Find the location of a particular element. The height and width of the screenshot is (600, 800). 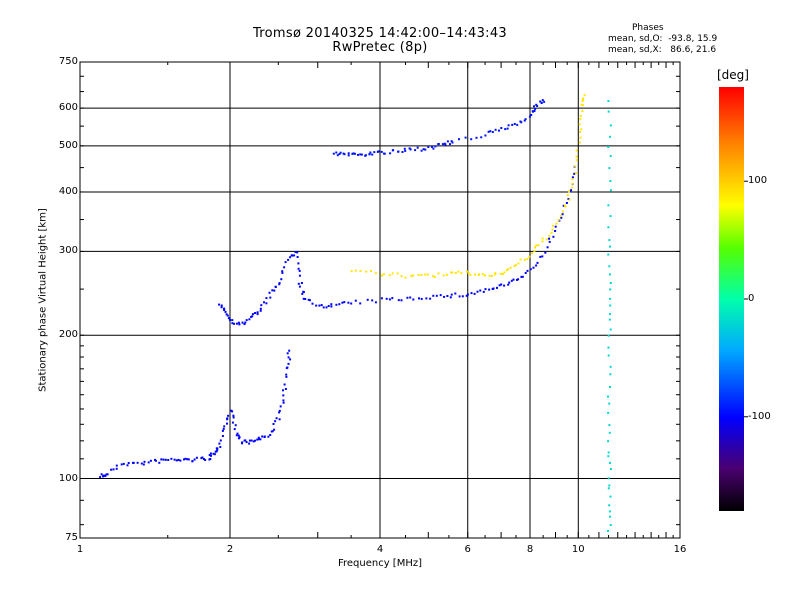

y-tick-label: 400 is located at coordinates (68, 191).